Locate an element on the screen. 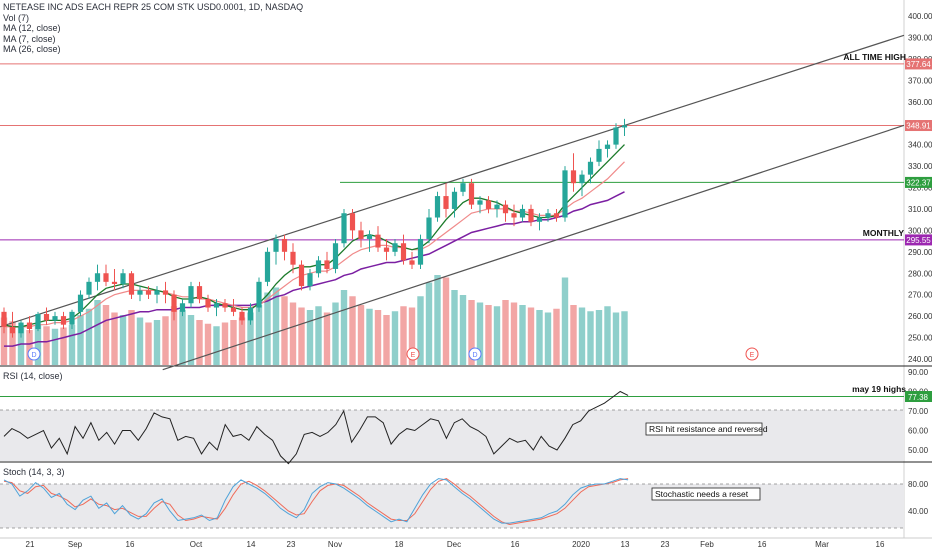 The width and height of the screenshot is (932, 555). rsi-tick-label: 90.00 is located at coordinates (918, 372).